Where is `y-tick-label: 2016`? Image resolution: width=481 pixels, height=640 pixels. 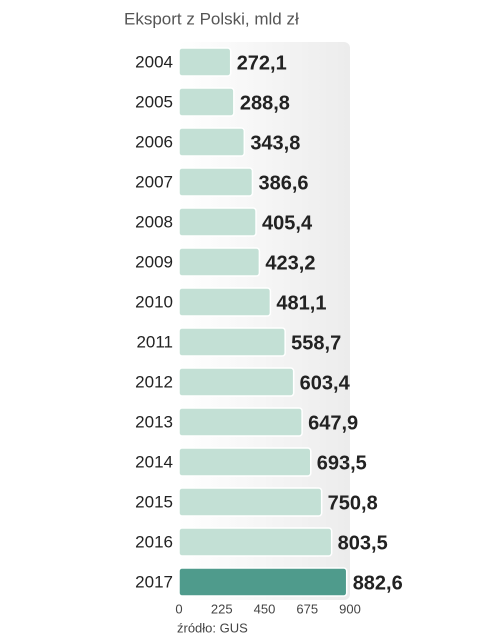 y-tick-label: 2016 is located at coordinates (154, 541).